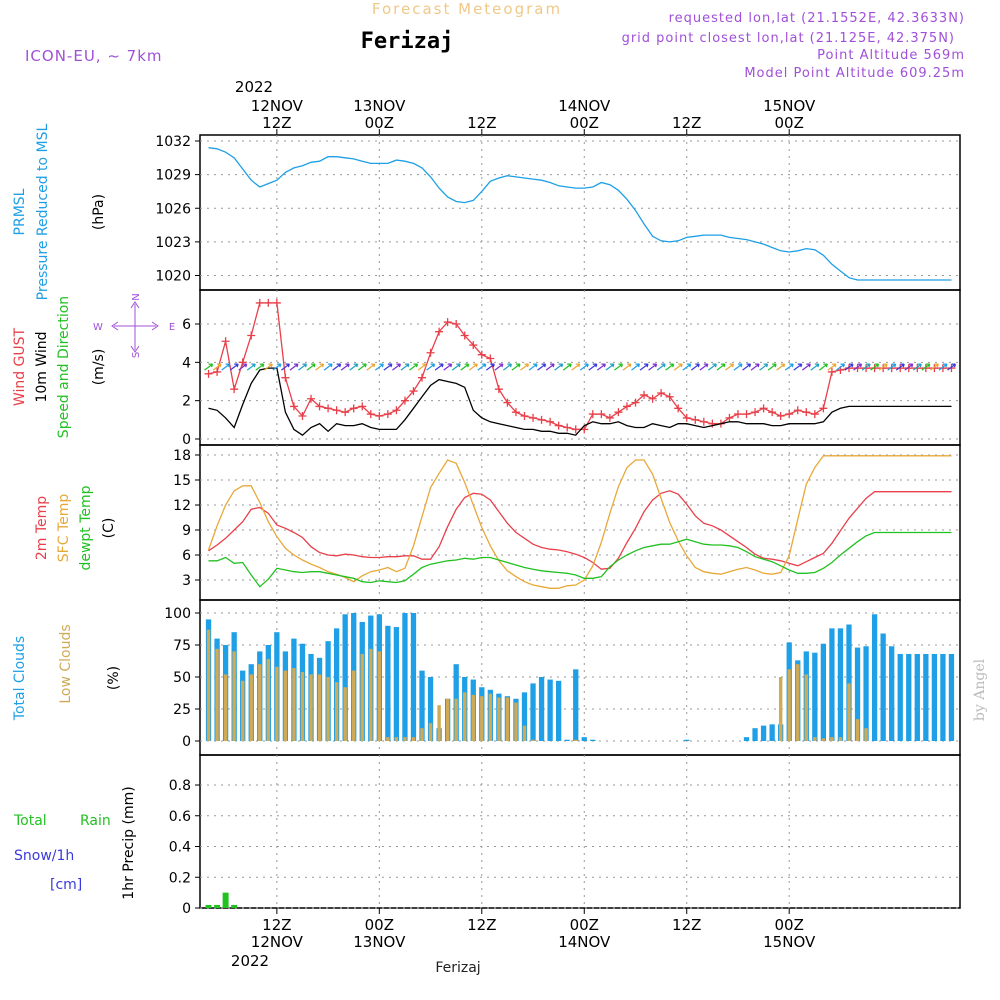 The height and width of the screenshot is (1000, 1000). Describe the element at coordinates (173, 176) in the screenshot. I see `ytick-label-pressure: 1029` at that location.